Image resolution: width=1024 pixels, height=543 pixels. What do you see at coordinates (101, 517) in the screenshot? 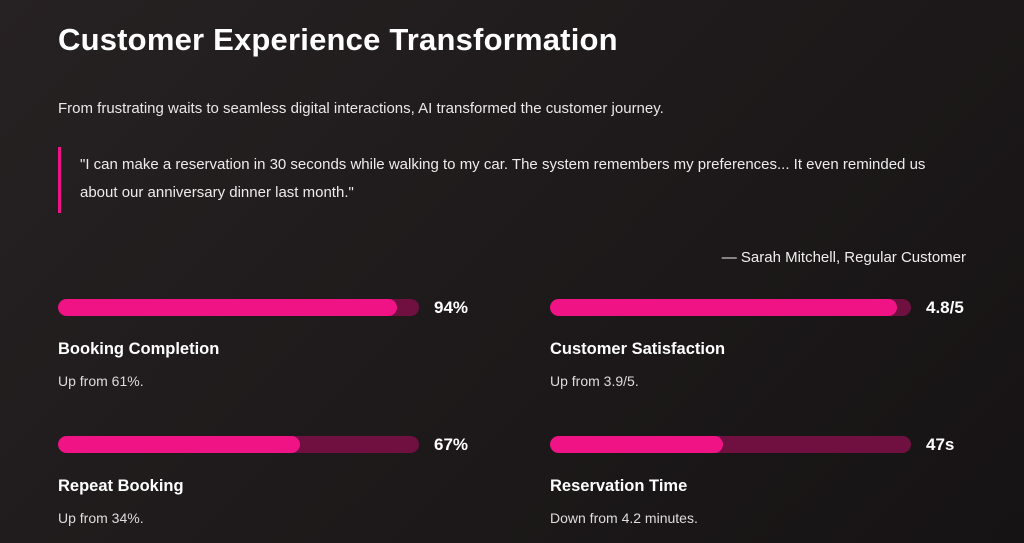
I see `metric-note: Up from 34%.` at bounding box center [101, 517].